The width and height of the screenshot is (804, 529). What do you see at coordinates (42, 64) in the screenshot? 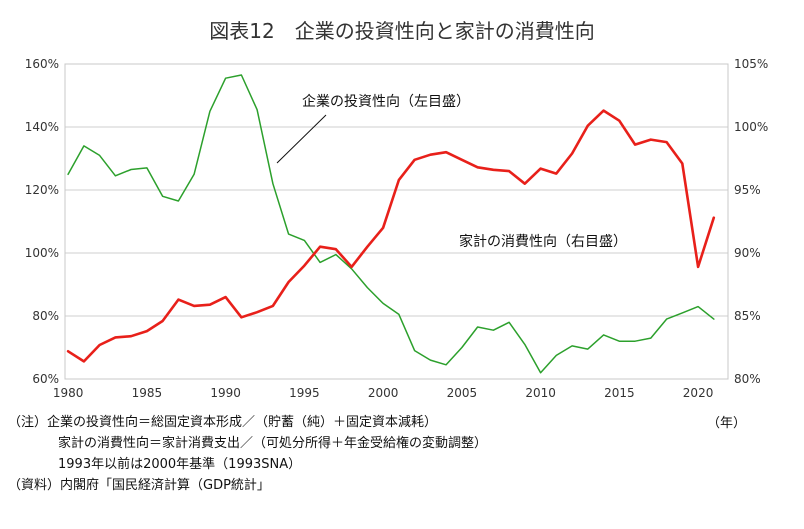
I see `left-tick-label: 160%` at bounding box center [42, 64].